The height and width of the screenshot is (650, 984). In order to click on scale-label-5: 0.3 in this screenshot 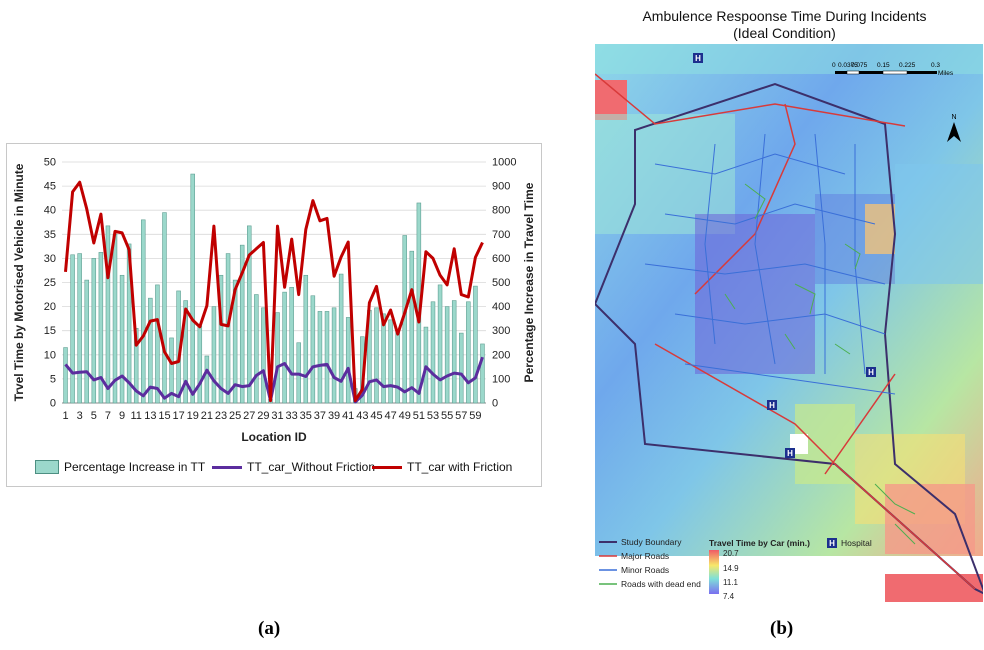, I will do `click(935, 65)`.